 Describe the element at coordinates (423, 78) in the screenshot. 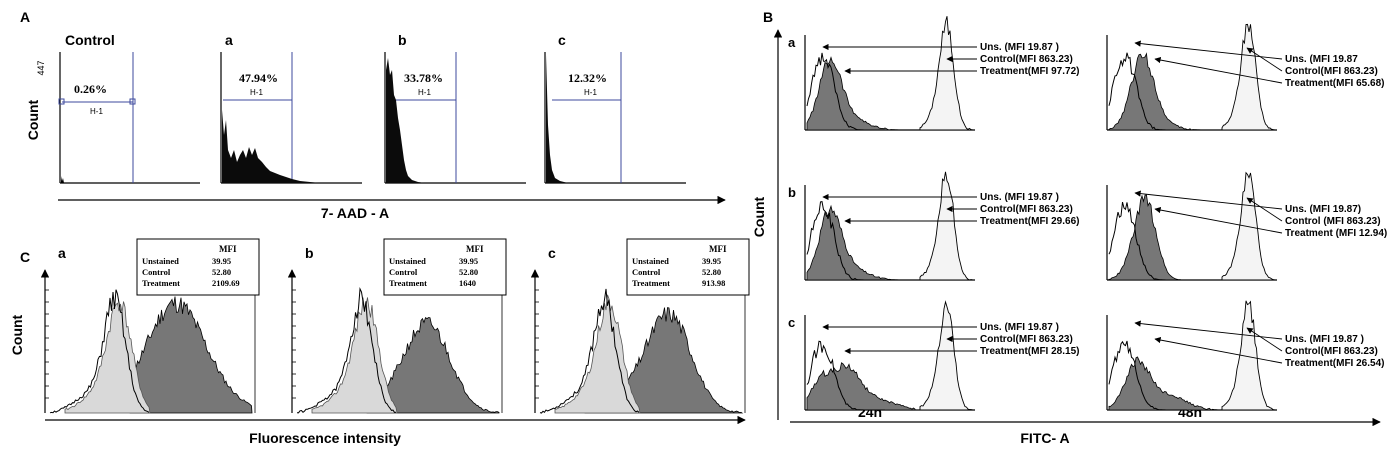

I see `gate-percent: 33.78%` at that location.